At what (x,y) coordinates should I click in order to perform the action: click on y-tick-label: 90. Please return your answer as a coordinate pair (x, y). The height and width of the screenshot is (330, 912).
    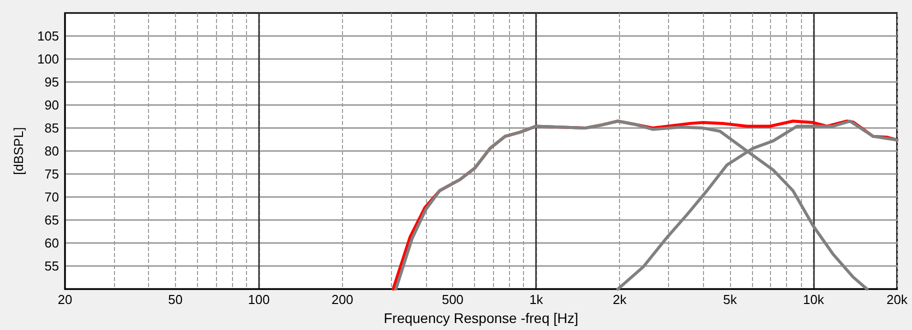
    Looking at the image, I should click on (51, 105).